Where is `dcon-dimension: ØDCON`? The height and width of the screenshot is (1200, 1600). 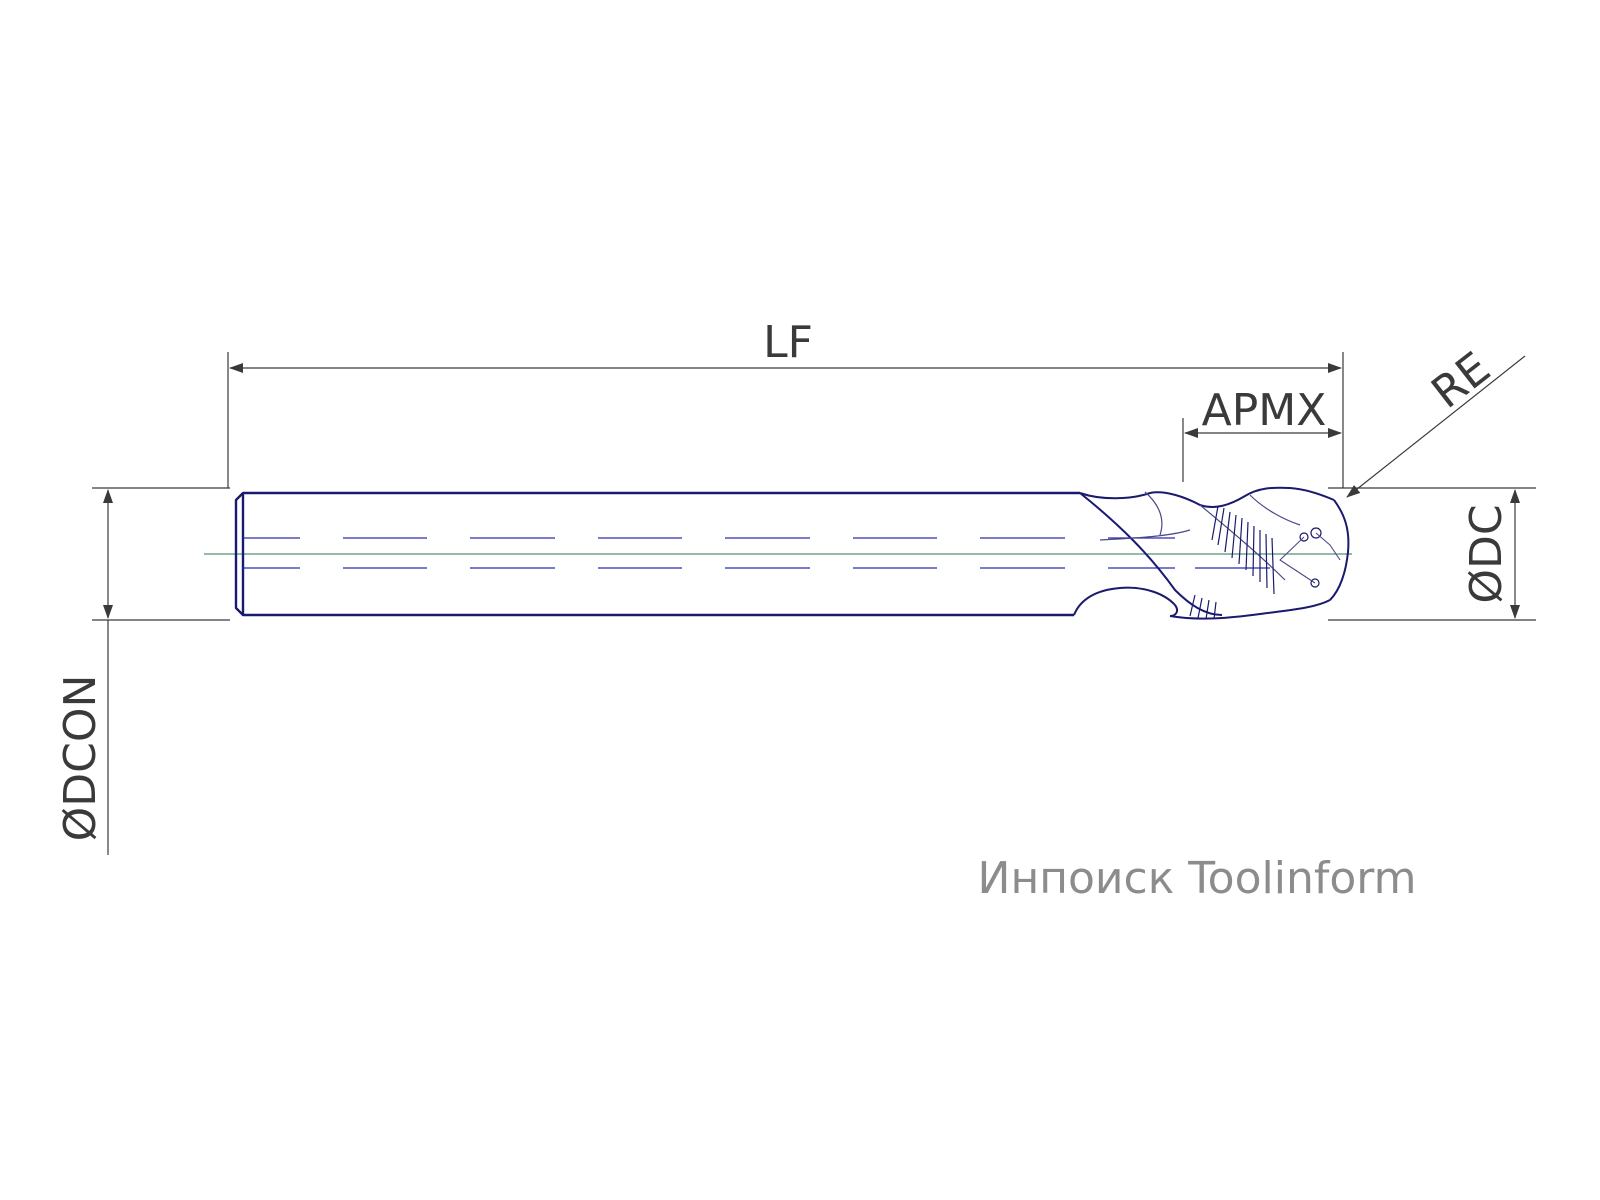 dcon-dimension: ØDCON is located at coordinates (142, 671).